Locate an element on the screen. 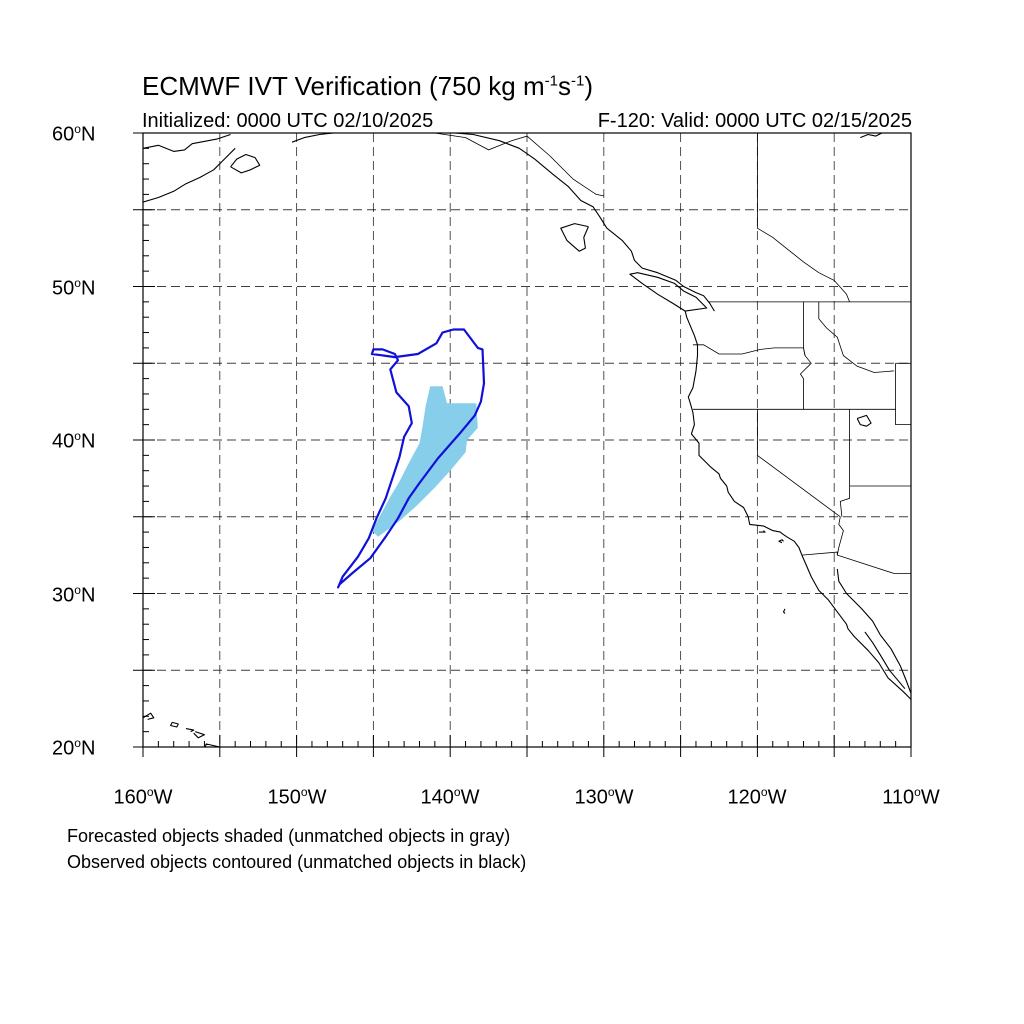  lon-label-140w: 140oW is located at coordinates (450, 797).